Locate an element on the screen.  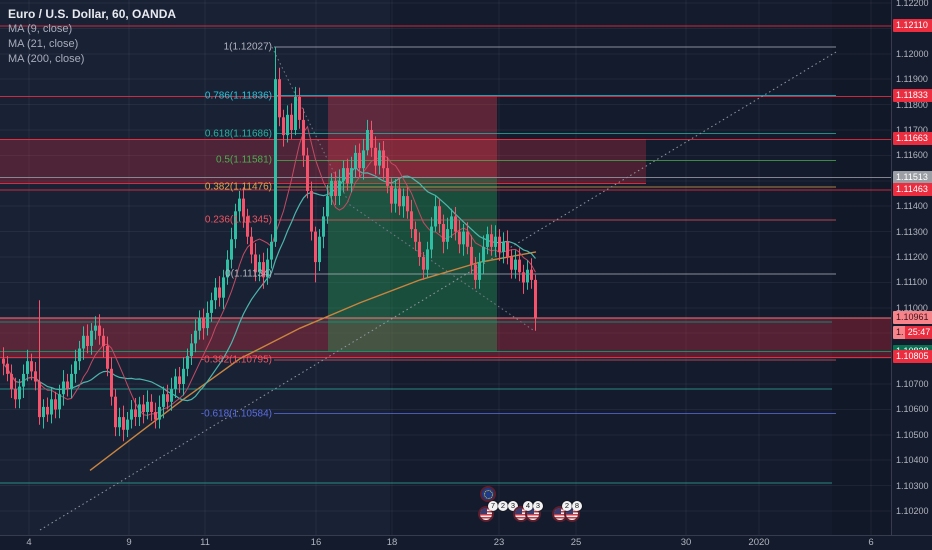
price-tick: 1.10600 is located at coordinates (912, 409).